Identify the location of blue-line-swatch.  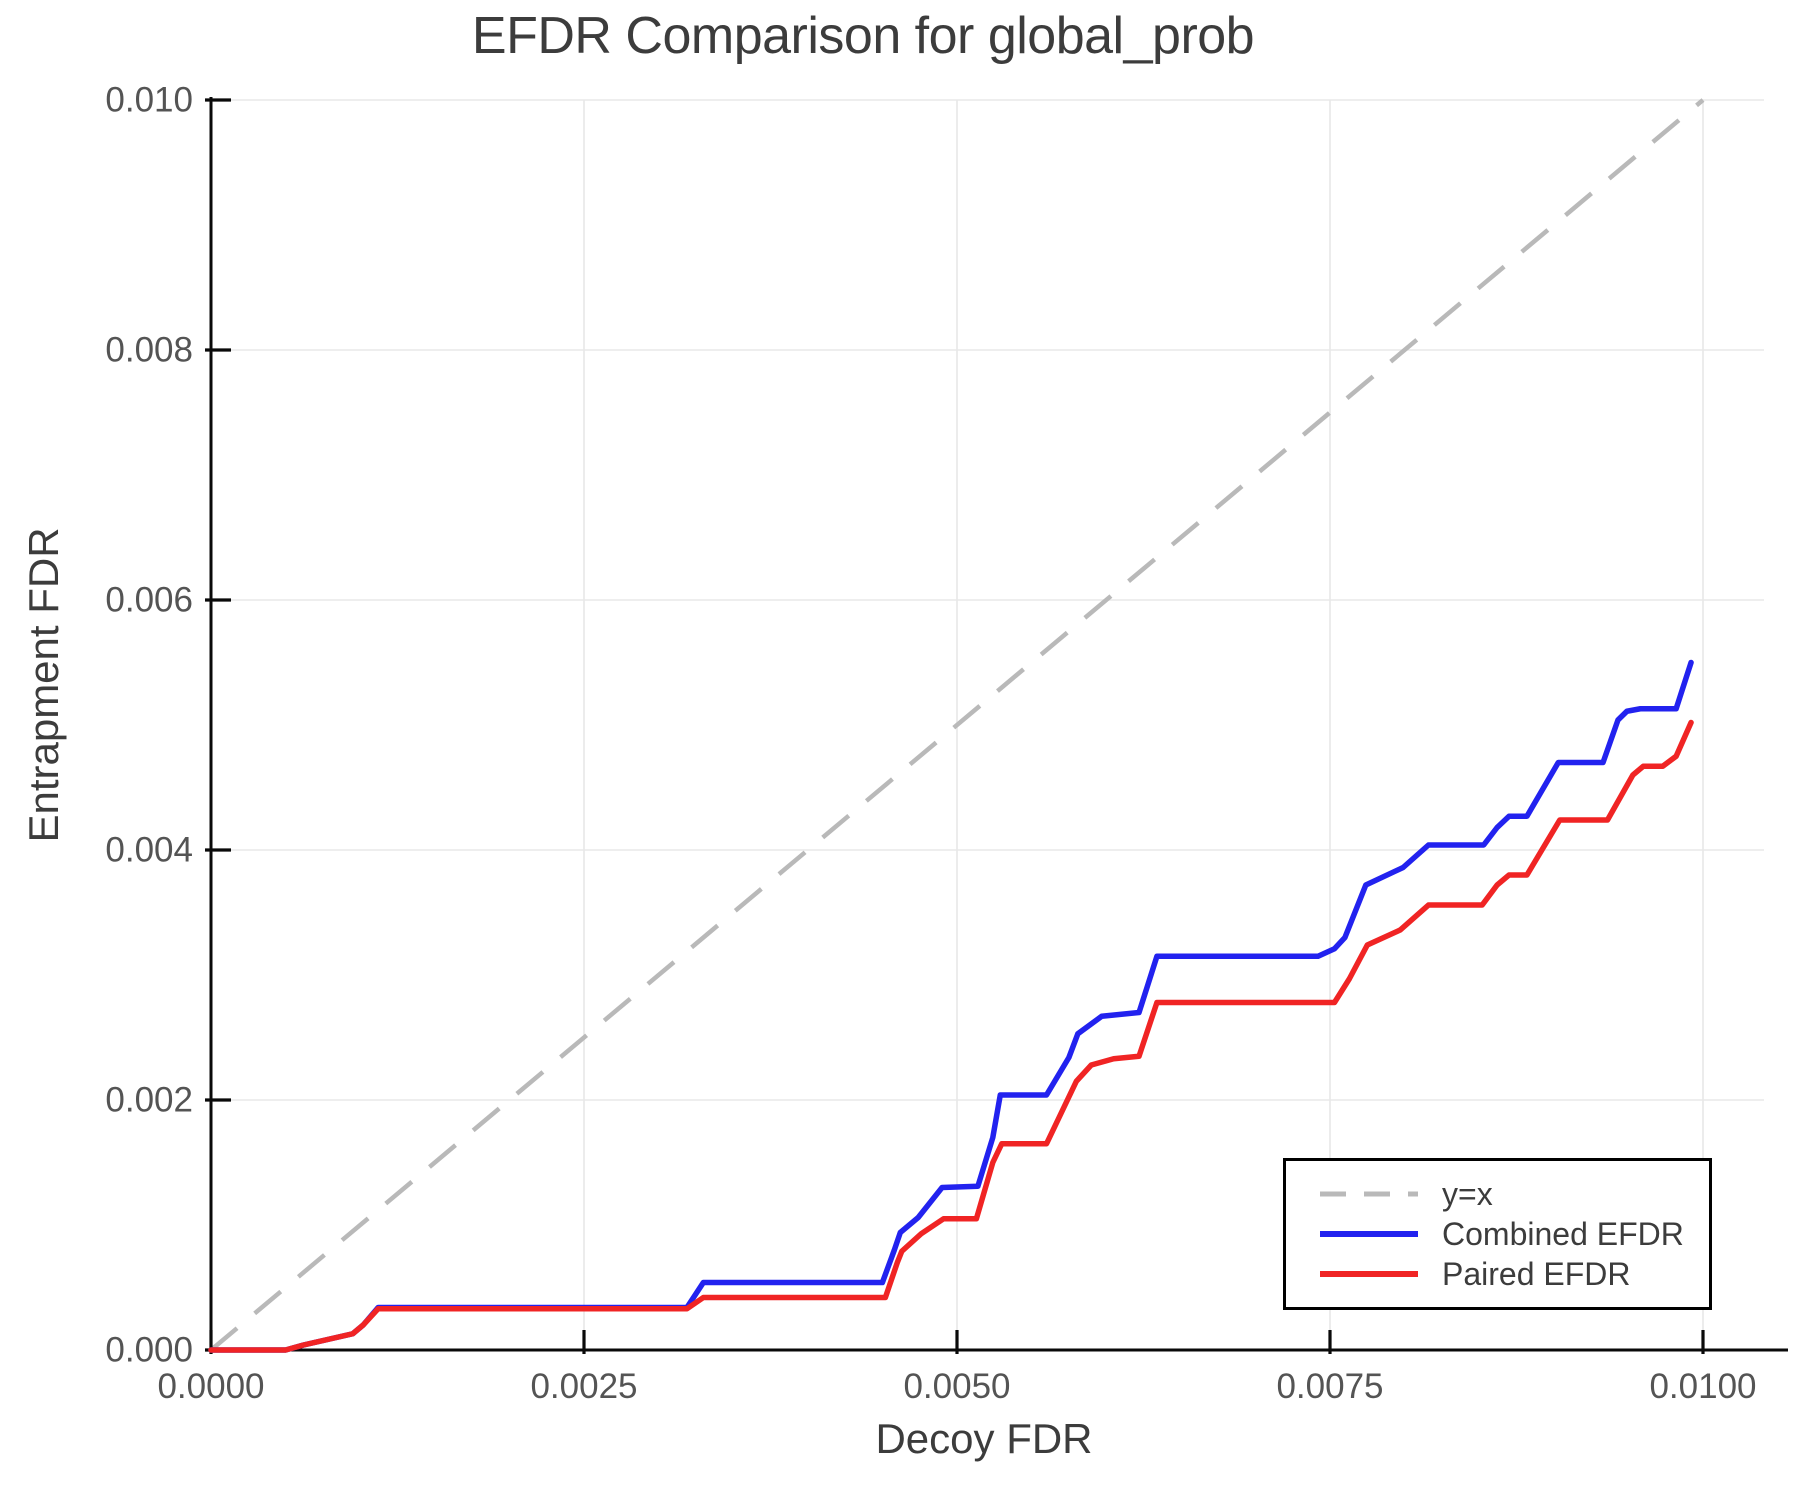
(1369, 1234).